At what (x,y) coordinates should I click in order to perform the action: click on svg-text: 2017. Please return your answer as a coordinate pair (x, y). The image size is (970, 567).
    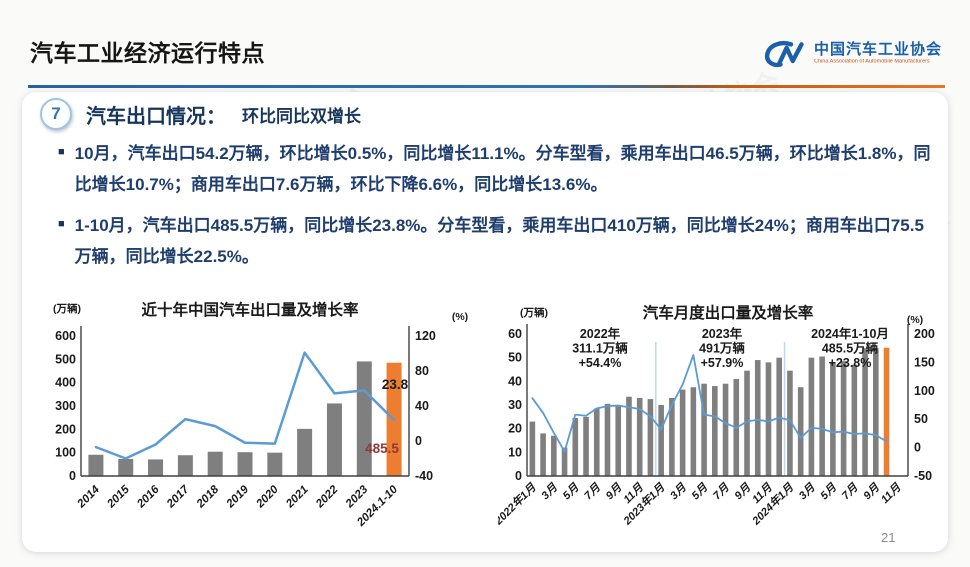
    Looking at the image, I should click on (178, 497).